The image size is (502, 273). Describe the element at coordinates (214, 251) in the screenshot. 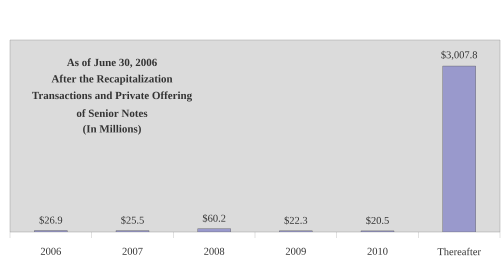

I see `x-tick-label: 2008` at that location.